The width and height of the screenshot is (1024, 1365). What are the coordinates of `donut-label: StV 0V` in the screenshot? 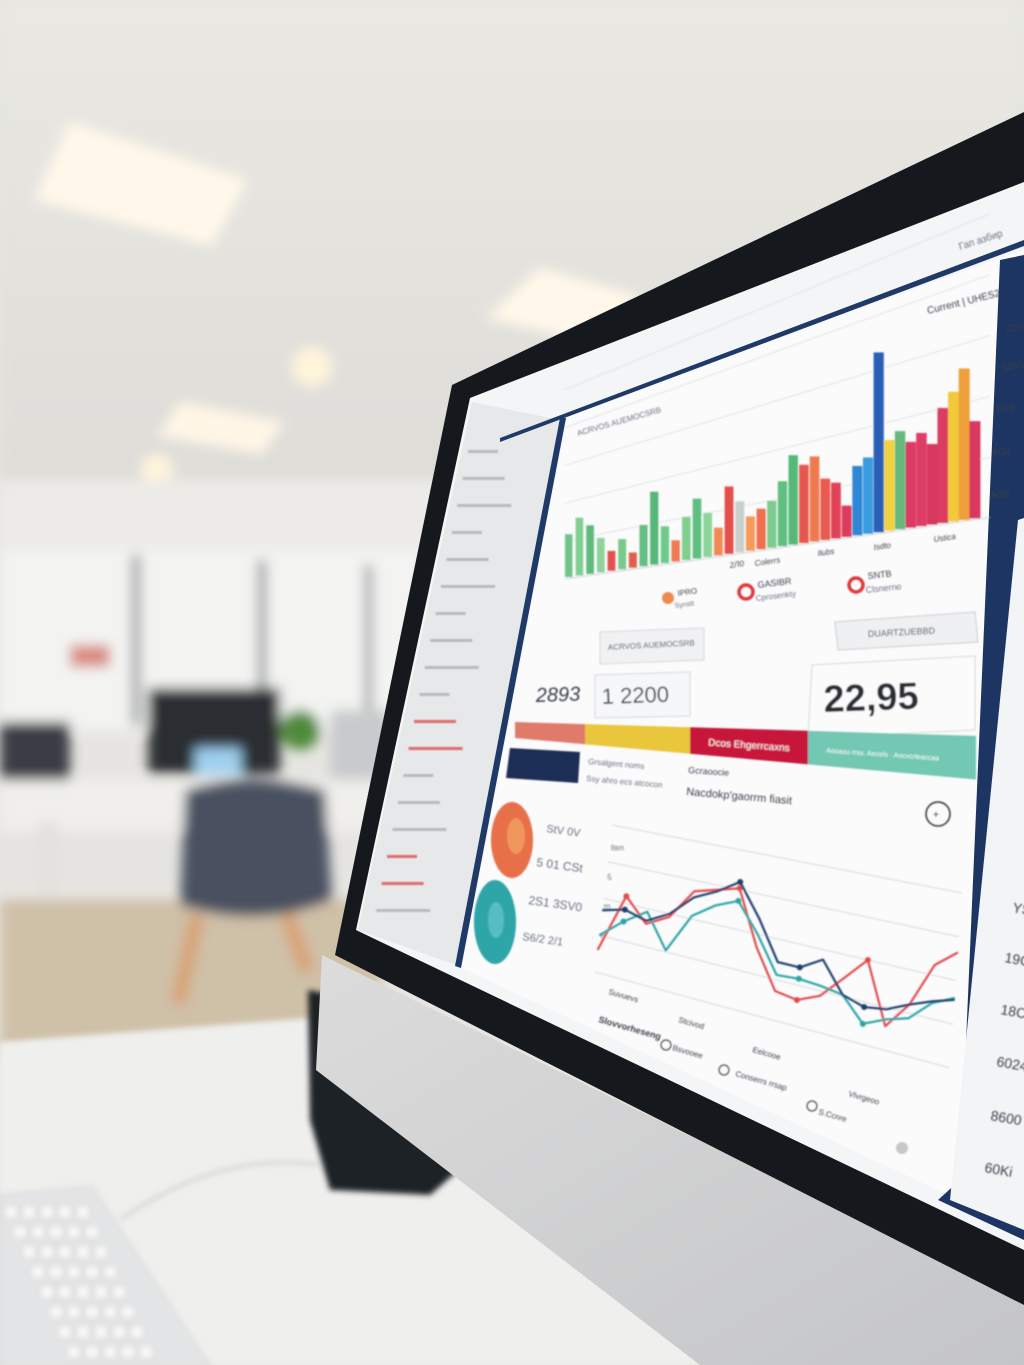 It's located at (564, 831).